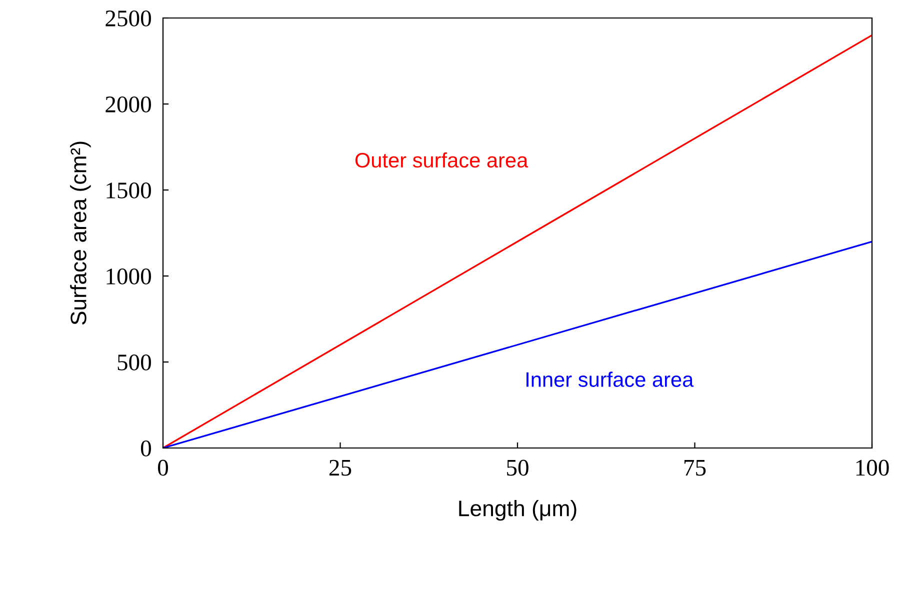  What do you see at coordinates (128, 104) in the screenshot?
I see `y-tick-label: 2000` at bounding box center [128, 104].